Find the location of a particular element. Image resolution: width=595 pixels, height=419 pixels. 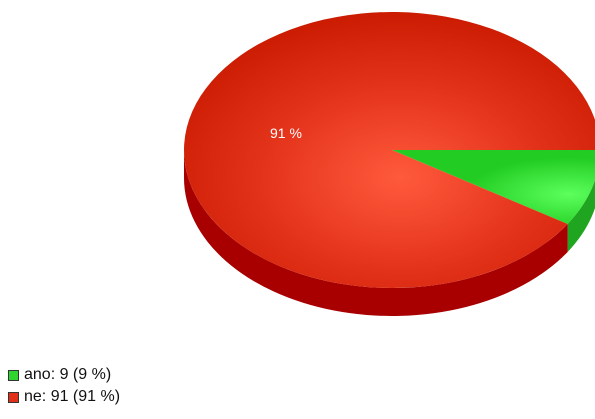

legend-swatch-ne is located at coordinates (13, 397).